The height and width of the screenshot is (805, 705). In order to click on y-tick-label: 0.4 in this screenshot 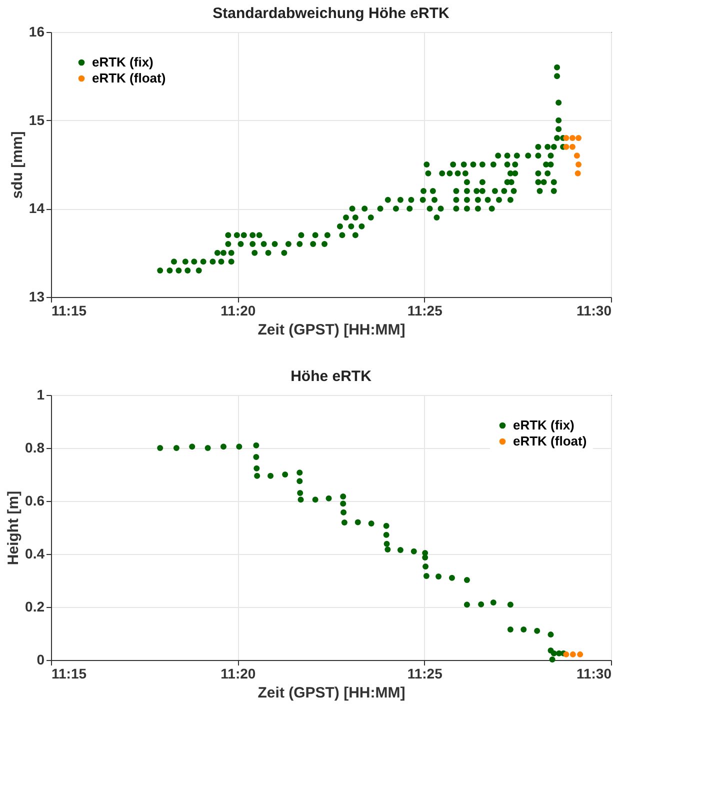, I will do `click(35, 554)`.